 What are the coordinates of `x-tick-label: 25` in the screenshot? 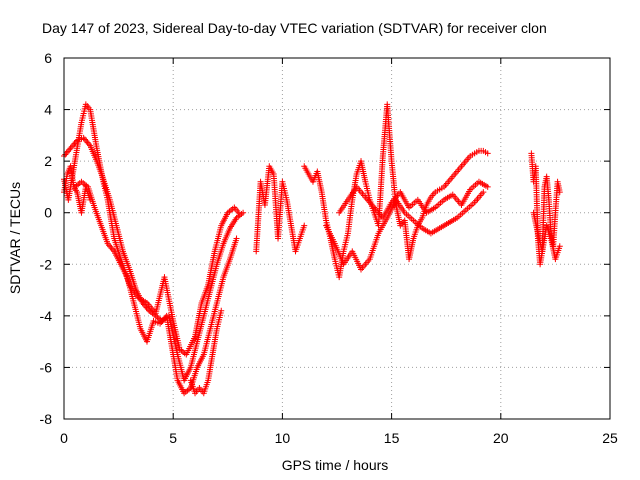 It's located at (610, 438).